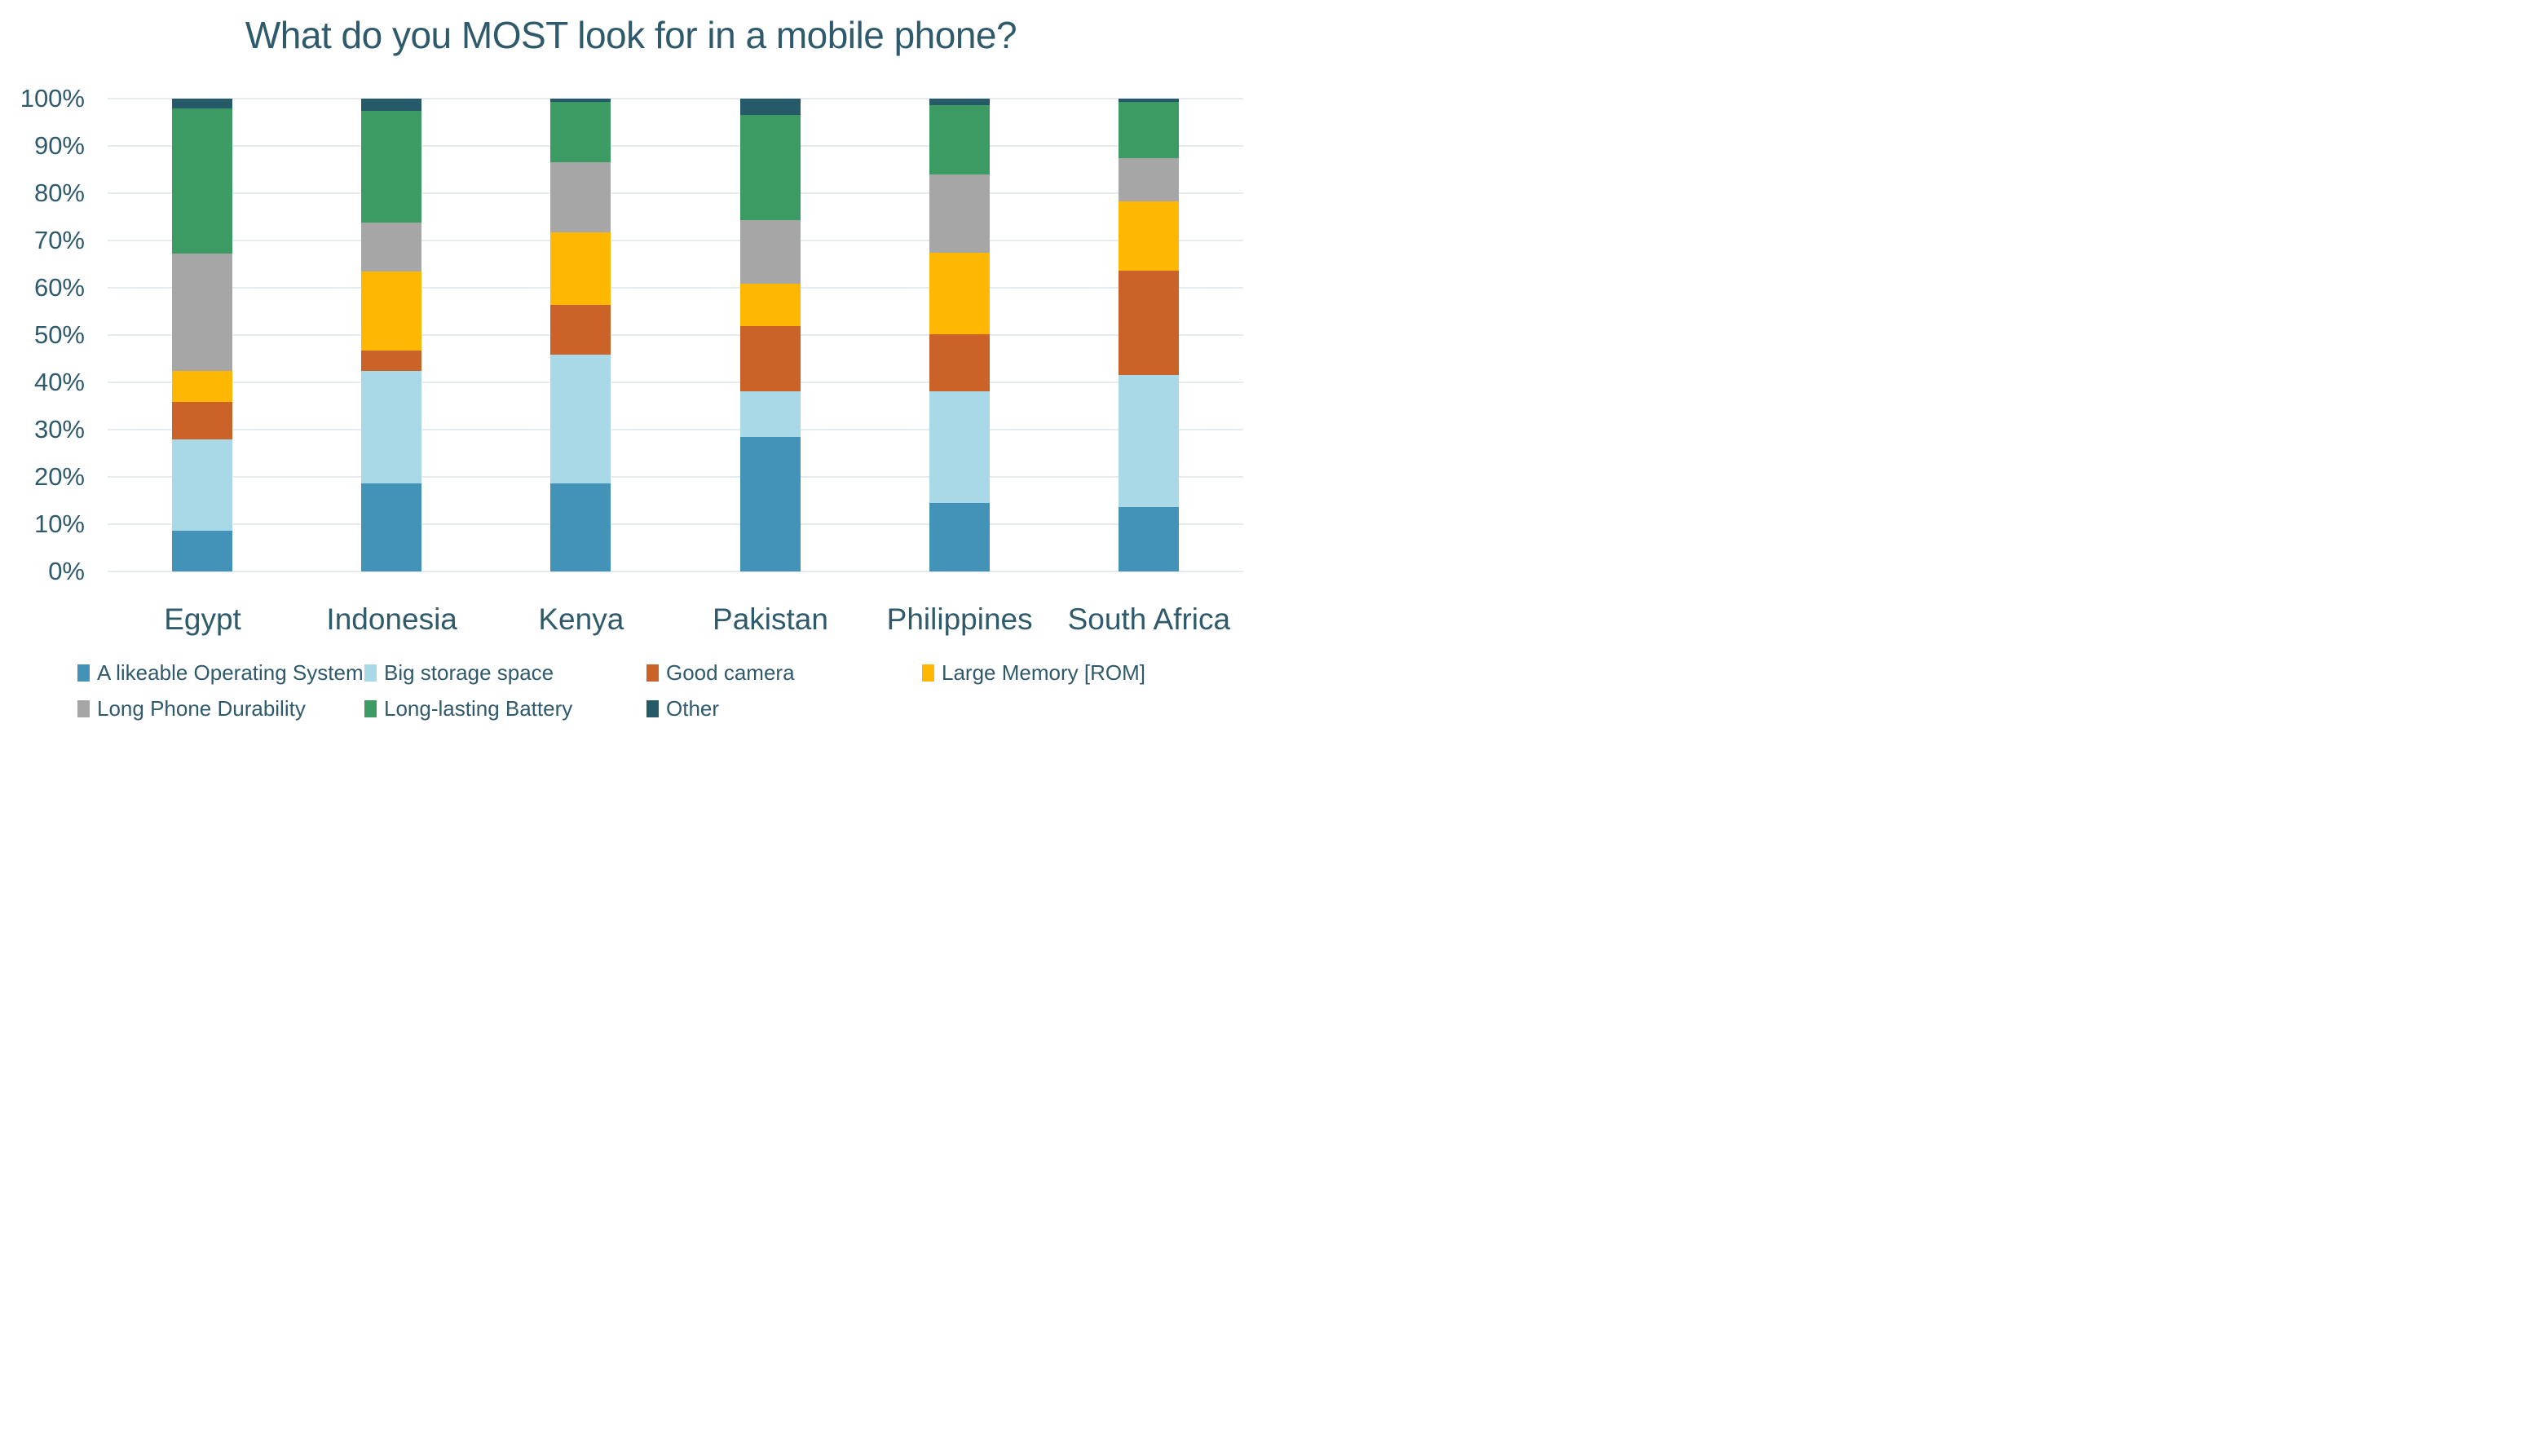 The image size is (2524, 1456). Describe the element at coordinates (59, 288) in the screenshot. I see `y-tick-label: 60%` at that location.